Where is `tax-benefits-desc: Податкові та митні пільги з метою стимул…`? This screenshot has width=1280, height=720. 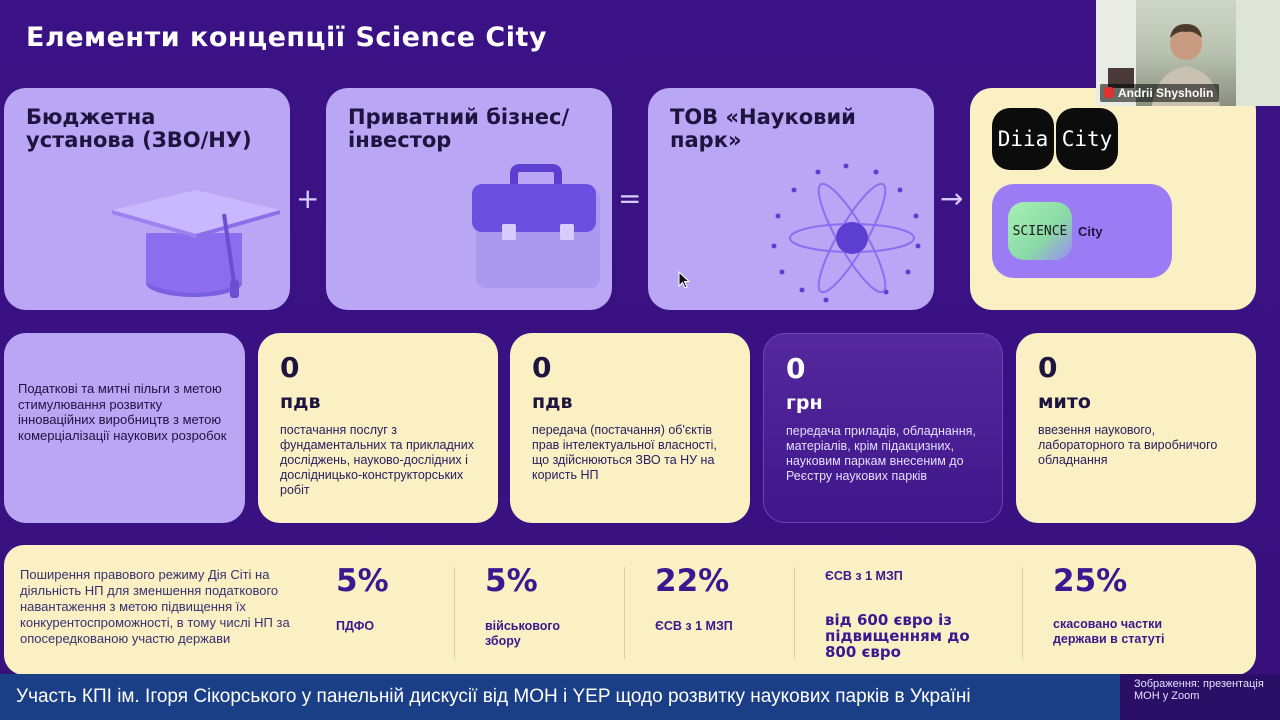
tax-benefits-desc: Податкові та митні пільги з метою стимул… is located at coordinates (122, 412).